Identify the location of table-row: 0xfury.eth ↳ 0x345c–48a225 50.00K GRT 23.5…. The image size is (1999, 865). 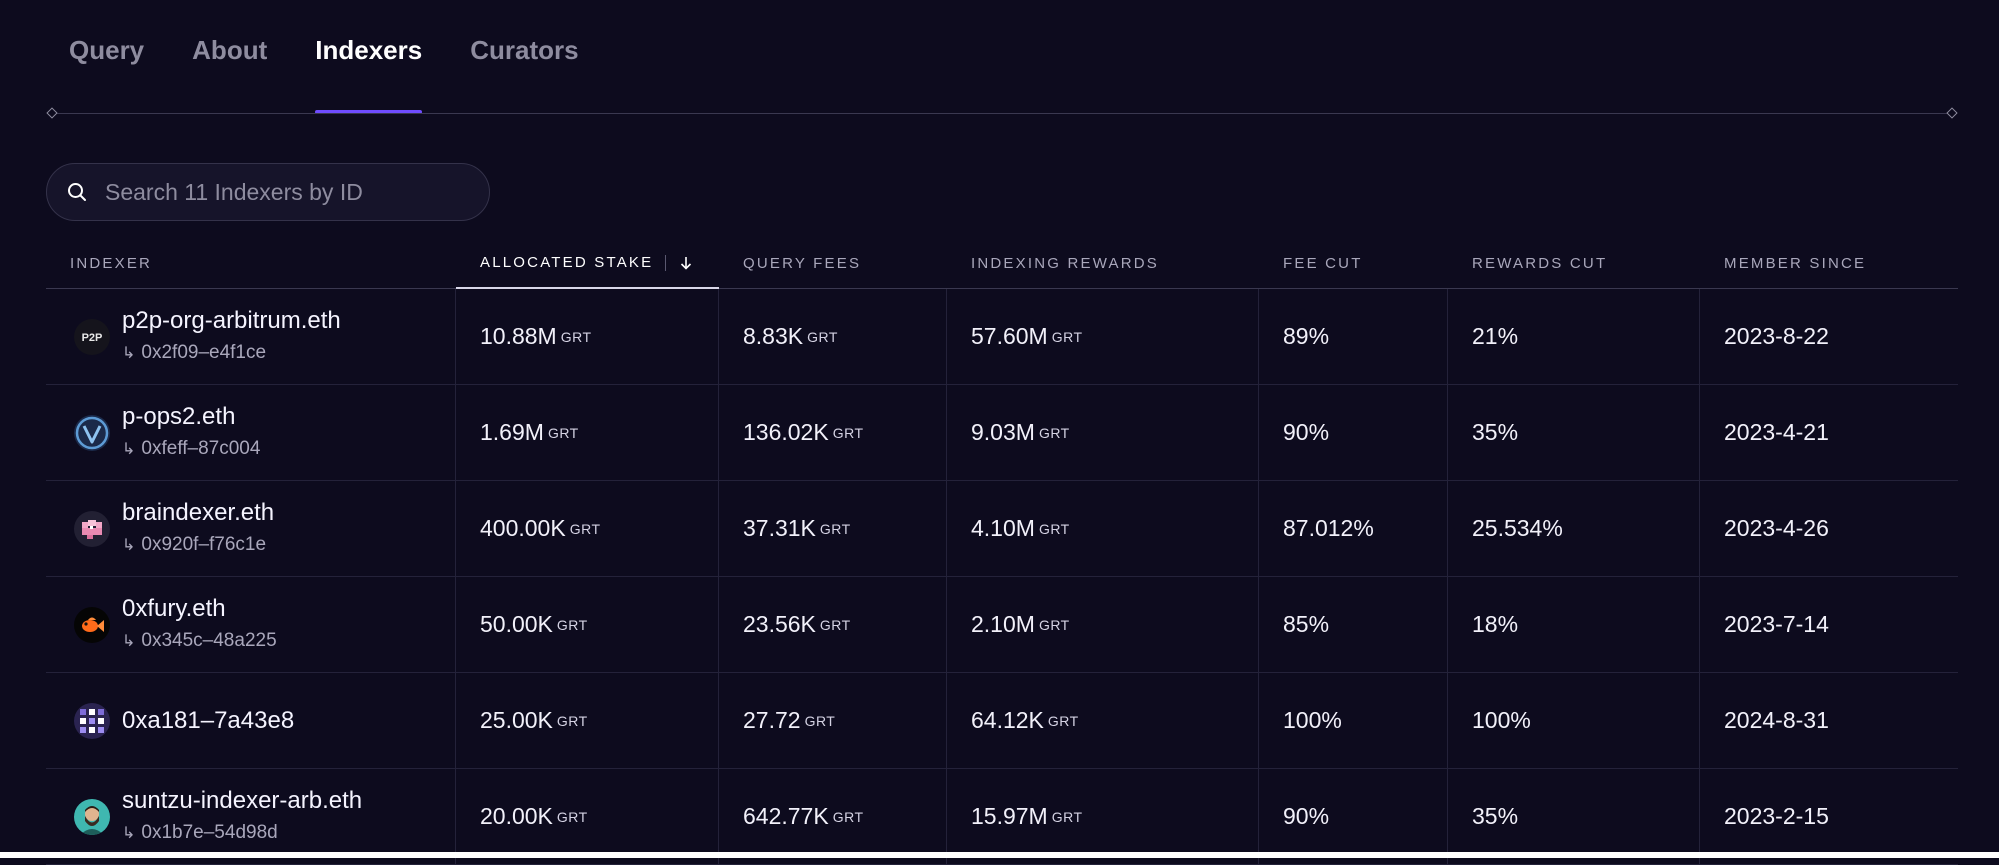
(1002, 625).